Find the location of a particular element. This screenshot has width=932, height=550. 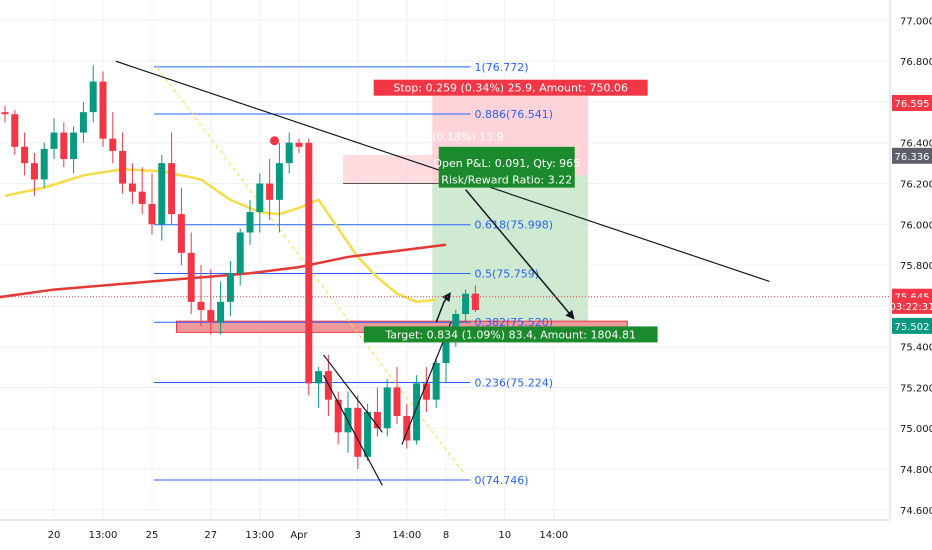

fib-level-label: 0.382(75.520) is located at coordinates (514, 322).